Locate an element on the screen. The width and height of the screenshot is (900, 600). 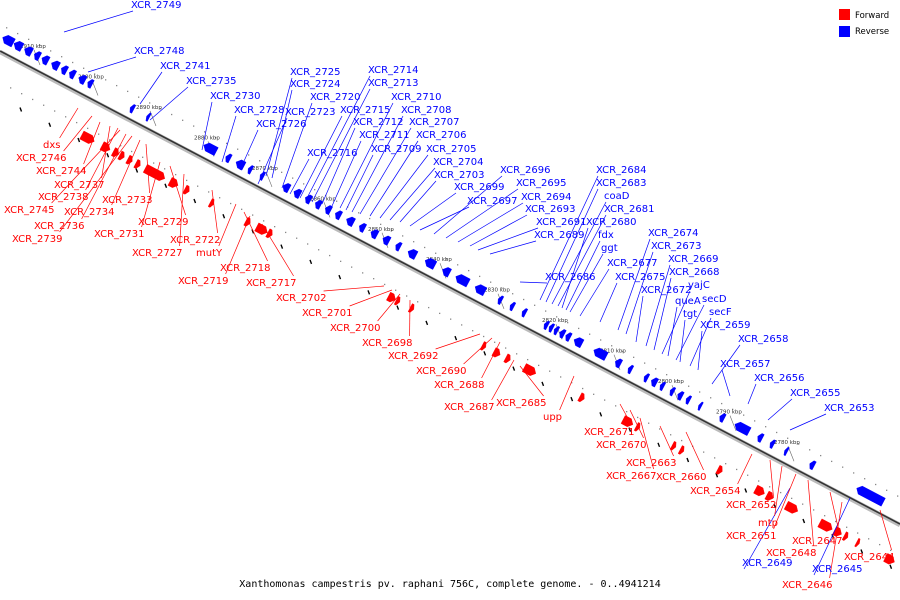
gene-label-xcr-2726: XCR_2726 is located at coordinates (281, 124).